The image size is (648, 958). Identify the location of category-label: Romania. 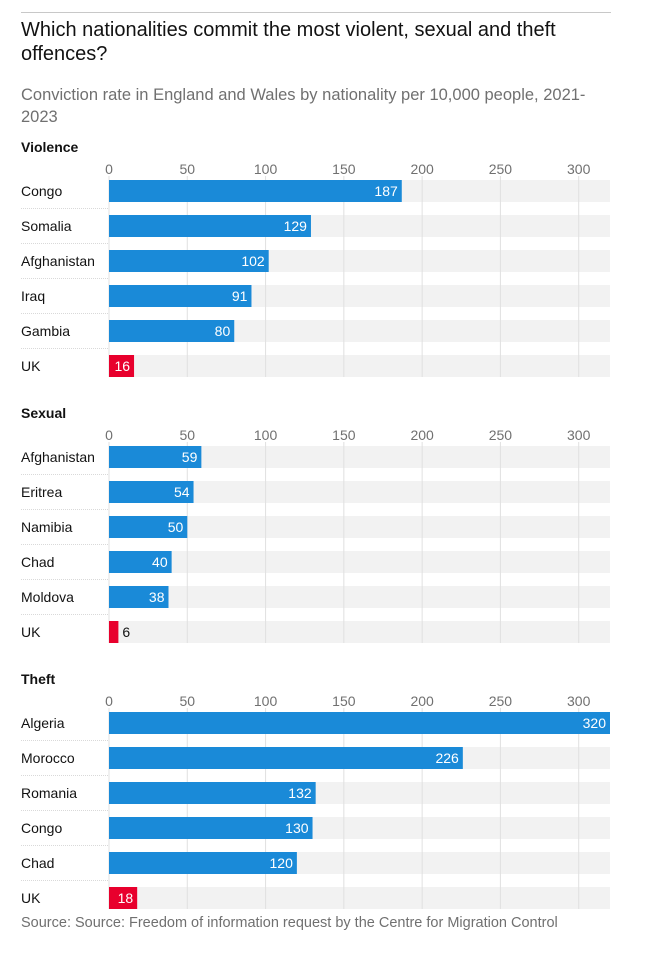
(49, 793).